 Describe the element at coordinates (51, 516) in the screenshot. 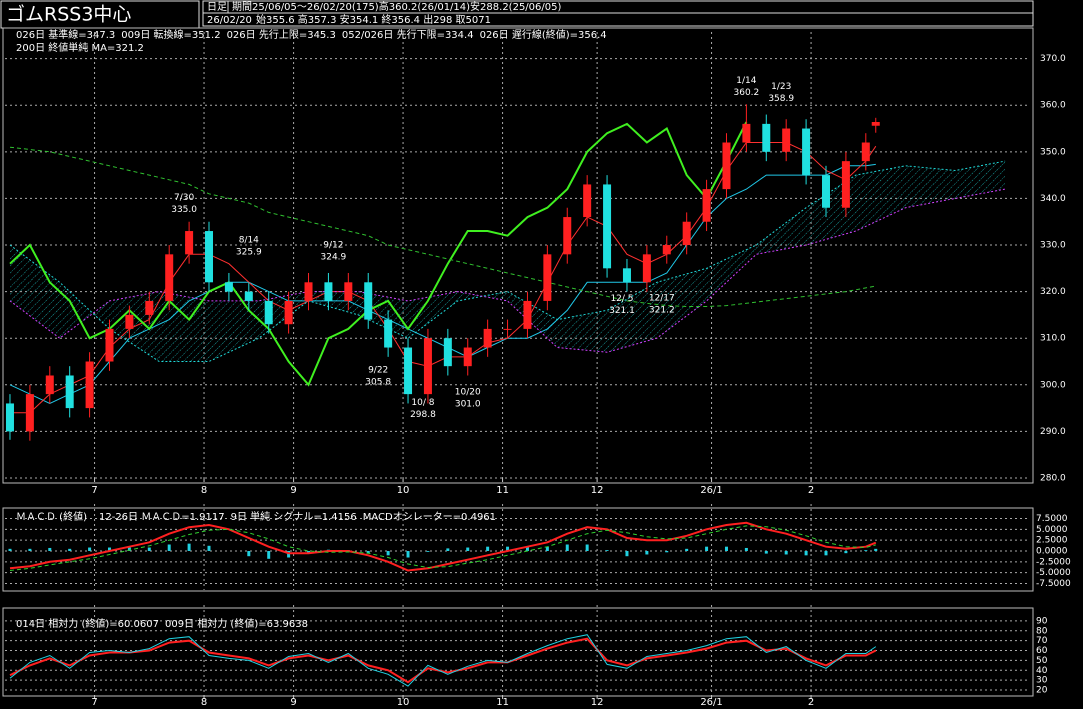

I see `panel-title: ＭＡＣＤ (終値)` at that location.